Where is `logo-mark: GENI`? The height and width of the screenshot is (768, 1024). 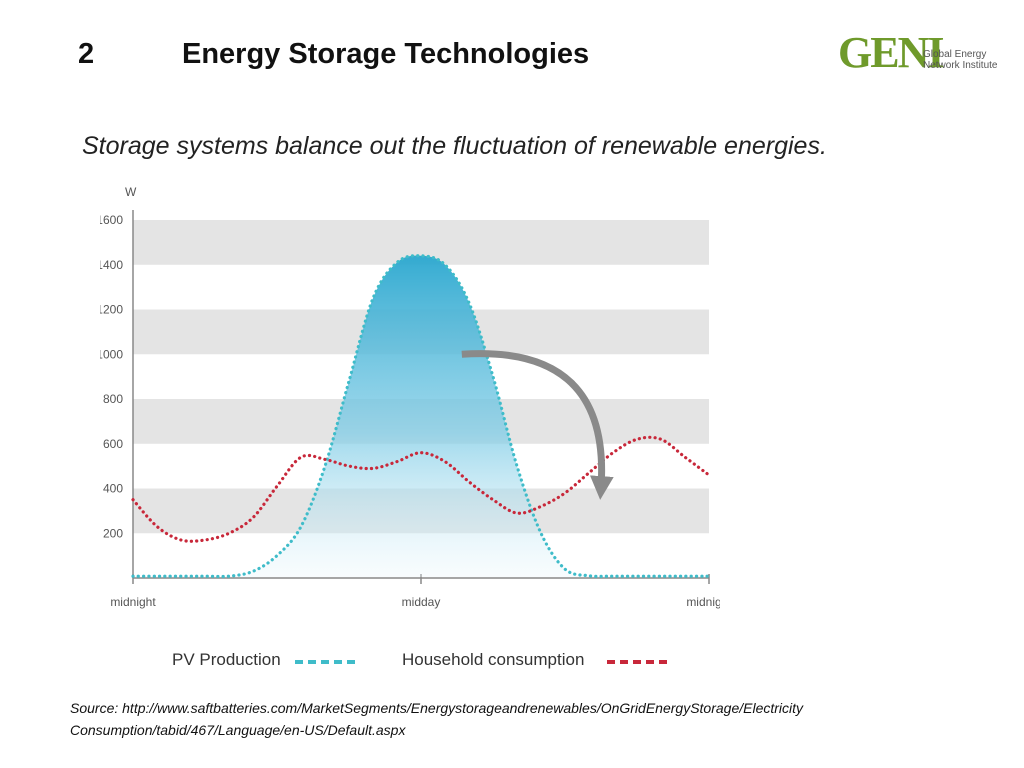 logo-mark: GENI is located at coordinates (891, 52).